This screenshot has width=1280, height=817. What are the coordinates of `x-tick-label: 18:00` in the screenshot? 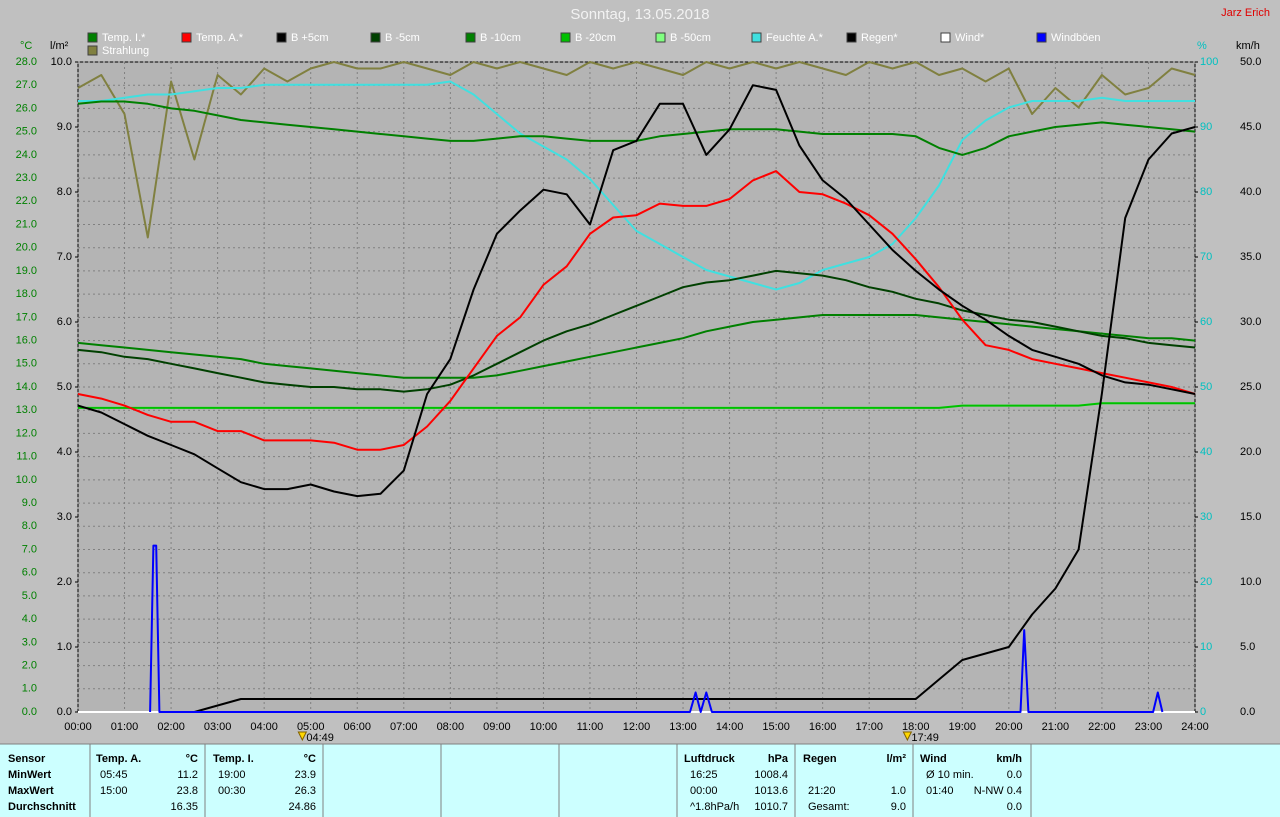 It's located at (916, 727).